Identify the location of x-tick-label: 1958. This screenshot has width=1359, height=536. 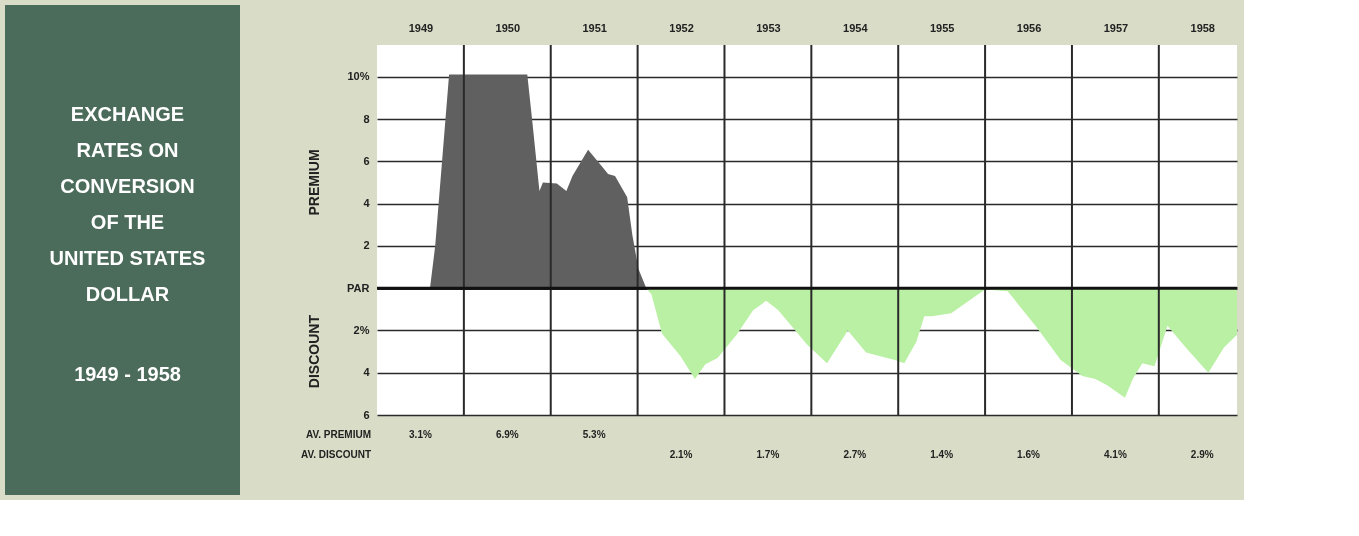
(1202, 27).